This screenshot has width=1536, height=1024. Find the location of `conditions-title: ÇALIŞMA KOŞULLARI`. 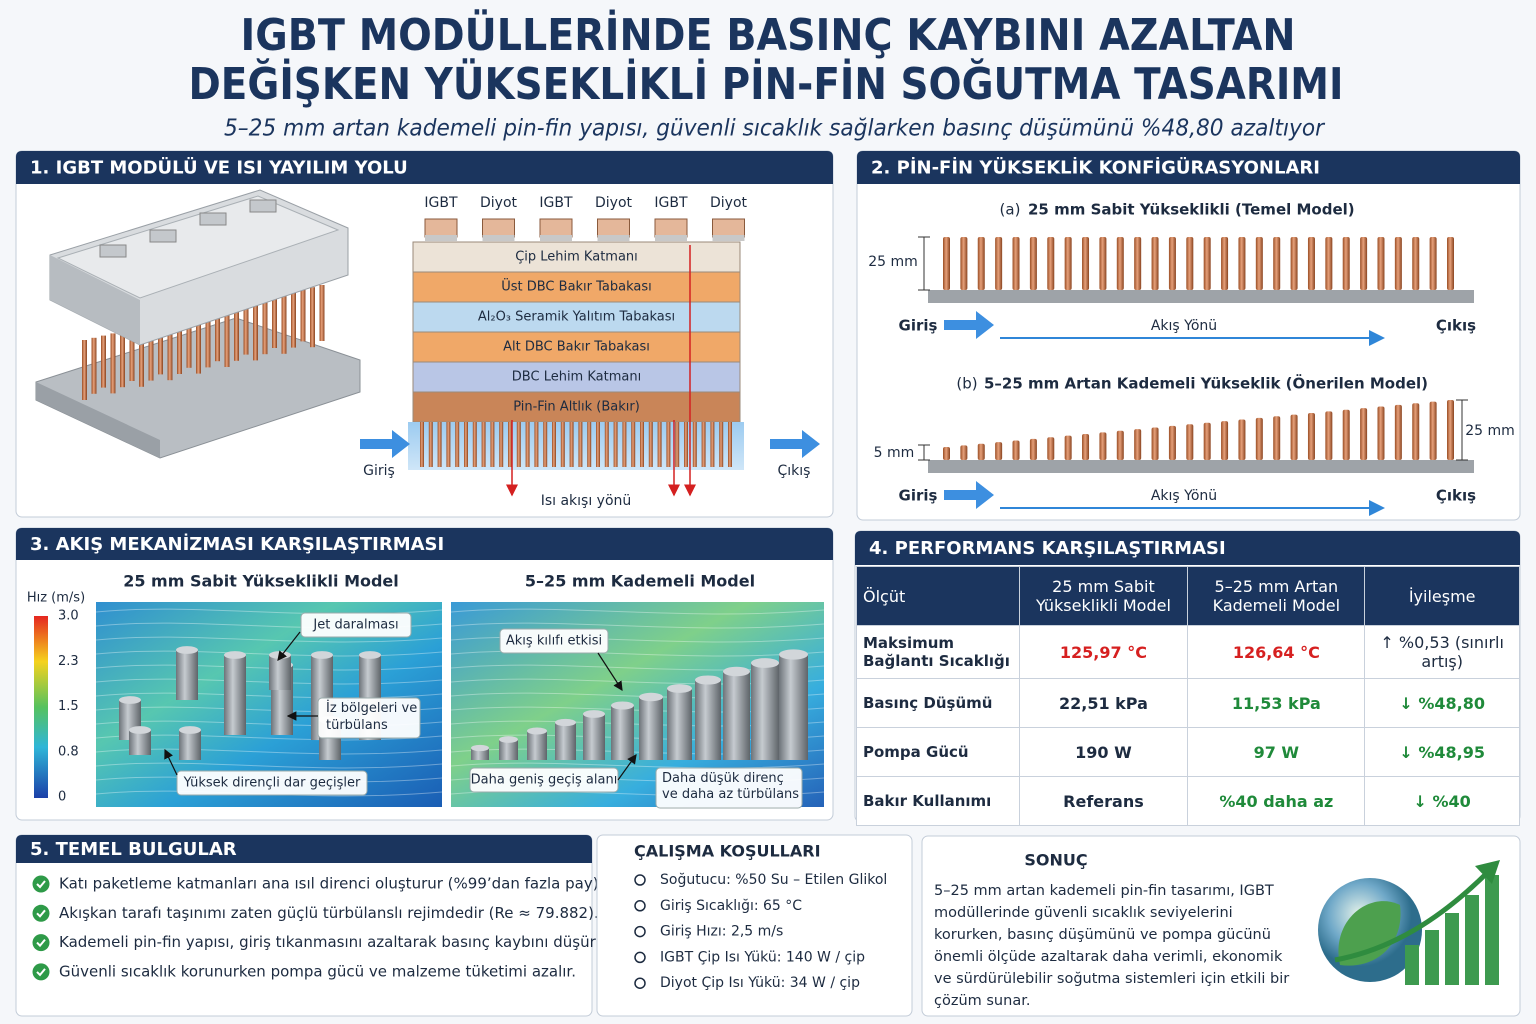

conditions-title: ÇALIŞMA KOŞULLARI is located at coordinates (727, 851).